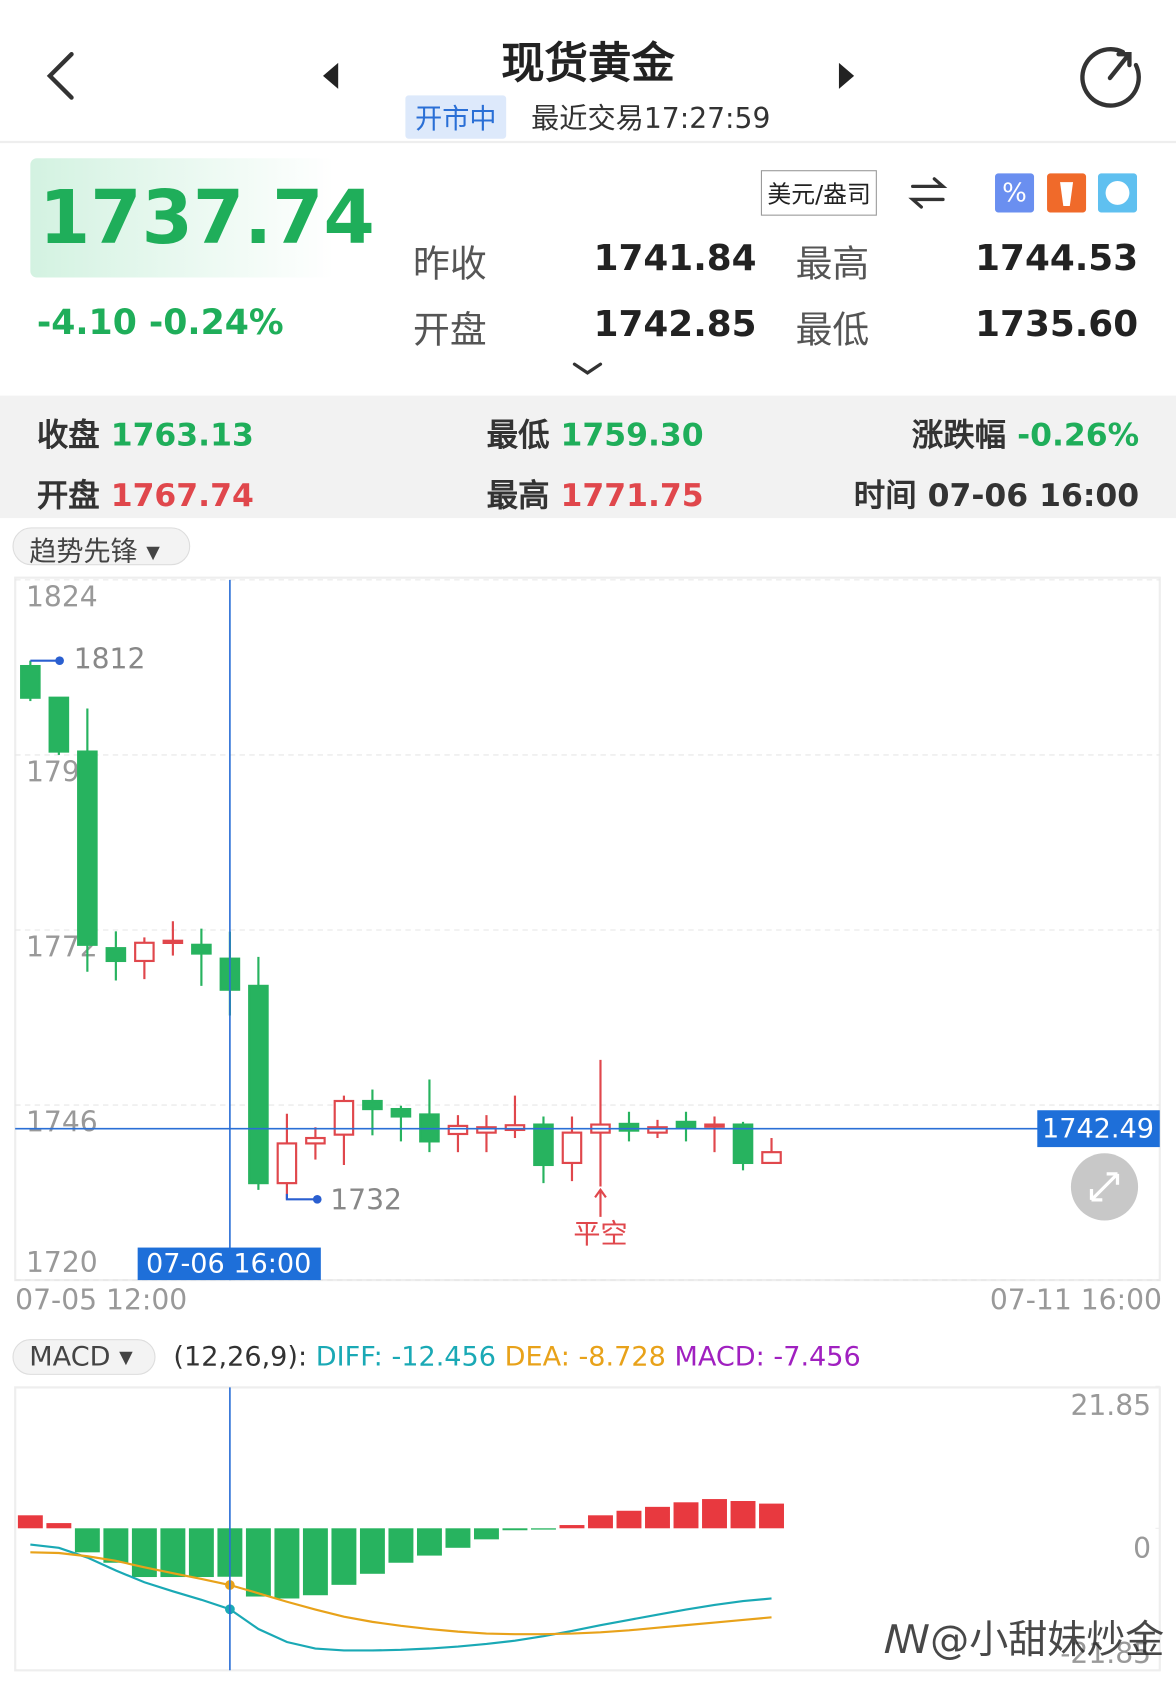 The height and width of the screenshot is (1700, 1176). I want to click on percent-icon, so click(1015, 193).